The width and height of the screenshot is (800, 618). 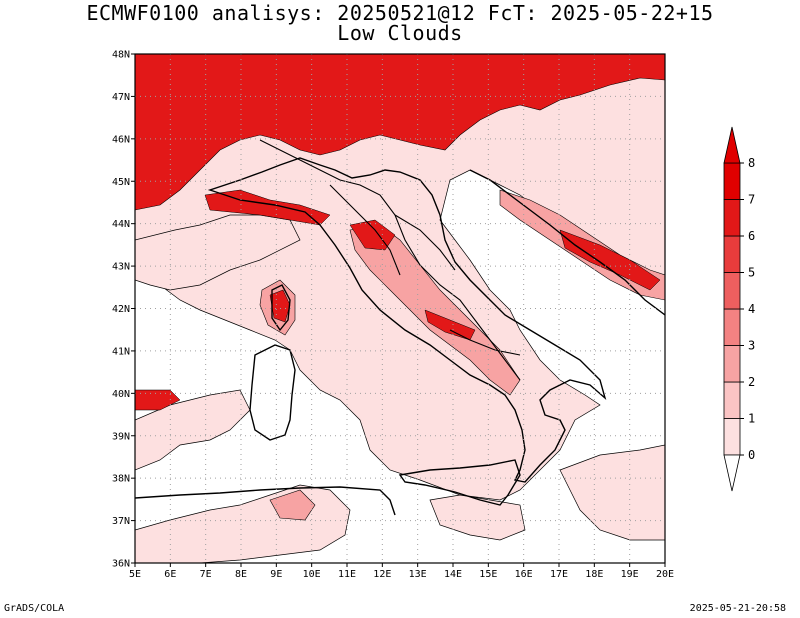 I want to click on lon-tick-label: 19E, so click(x=630, y=574).